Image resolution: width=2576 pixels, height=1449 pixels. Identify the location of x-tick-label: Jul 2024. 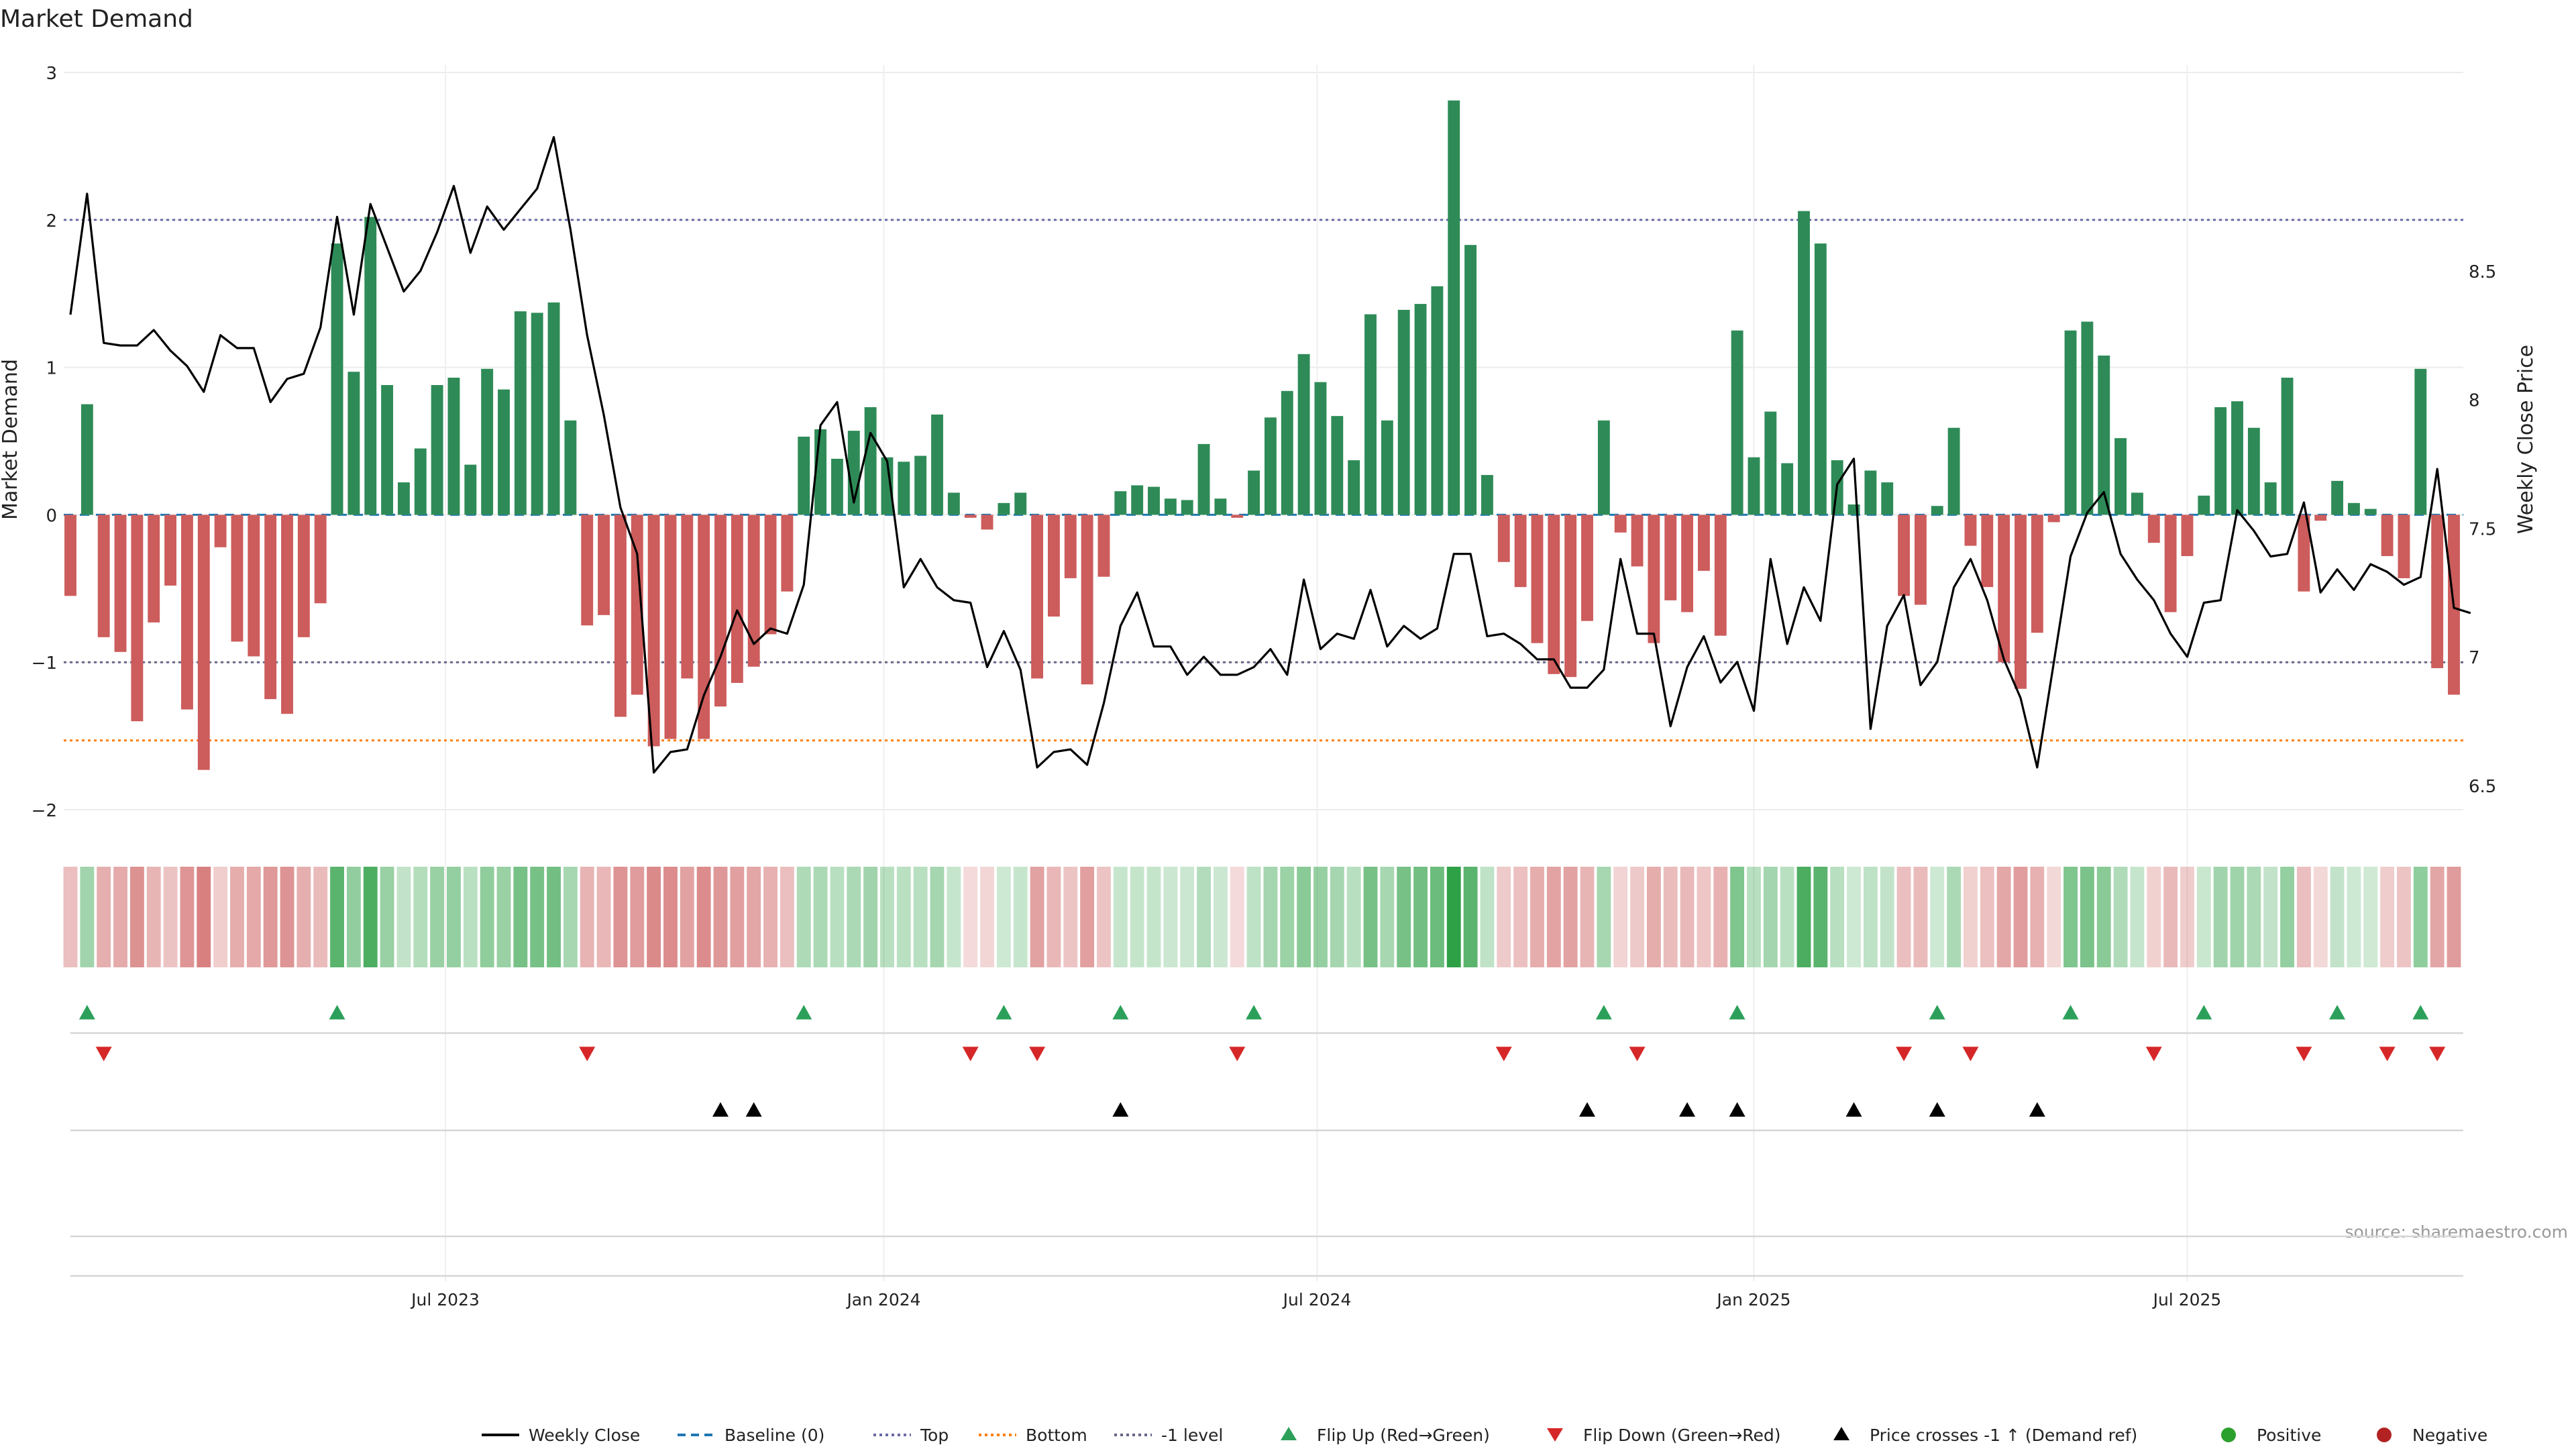
(1317, 1299).